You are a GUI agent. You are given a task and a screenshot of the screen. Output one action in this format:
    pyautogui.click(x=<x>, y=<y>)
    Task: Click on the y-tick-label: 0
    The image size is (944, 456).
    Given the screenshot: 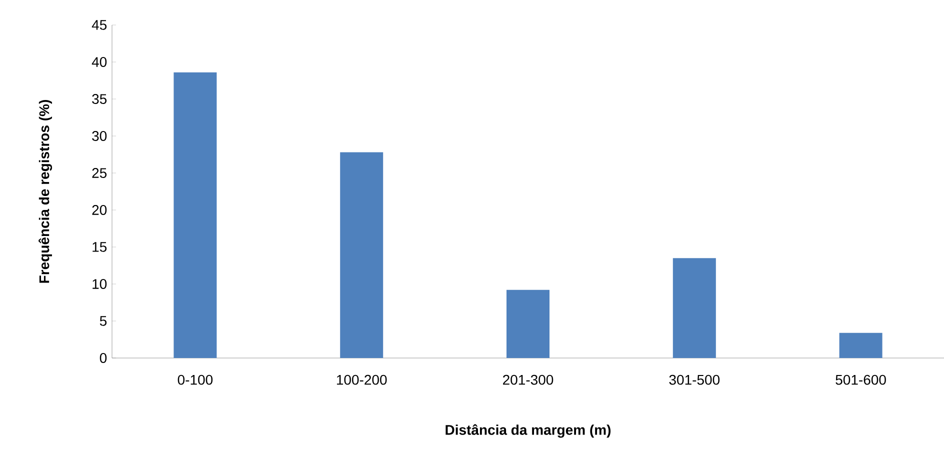 What is the action you would take?
    pyautogui.click(x=103, y=358)
    